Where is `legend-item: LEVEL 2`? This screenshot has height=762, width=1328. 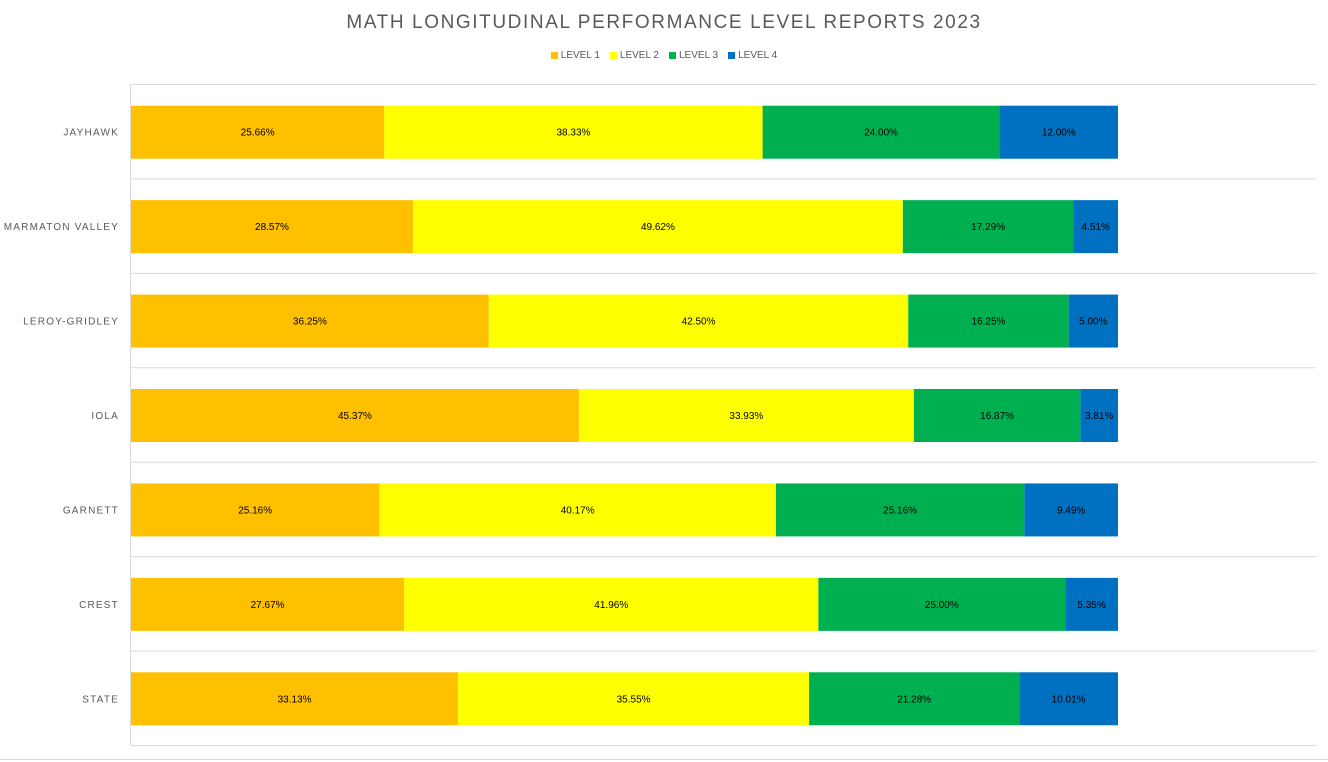
legend-item: LEVEL 2 is located at coordinates (634, 55).